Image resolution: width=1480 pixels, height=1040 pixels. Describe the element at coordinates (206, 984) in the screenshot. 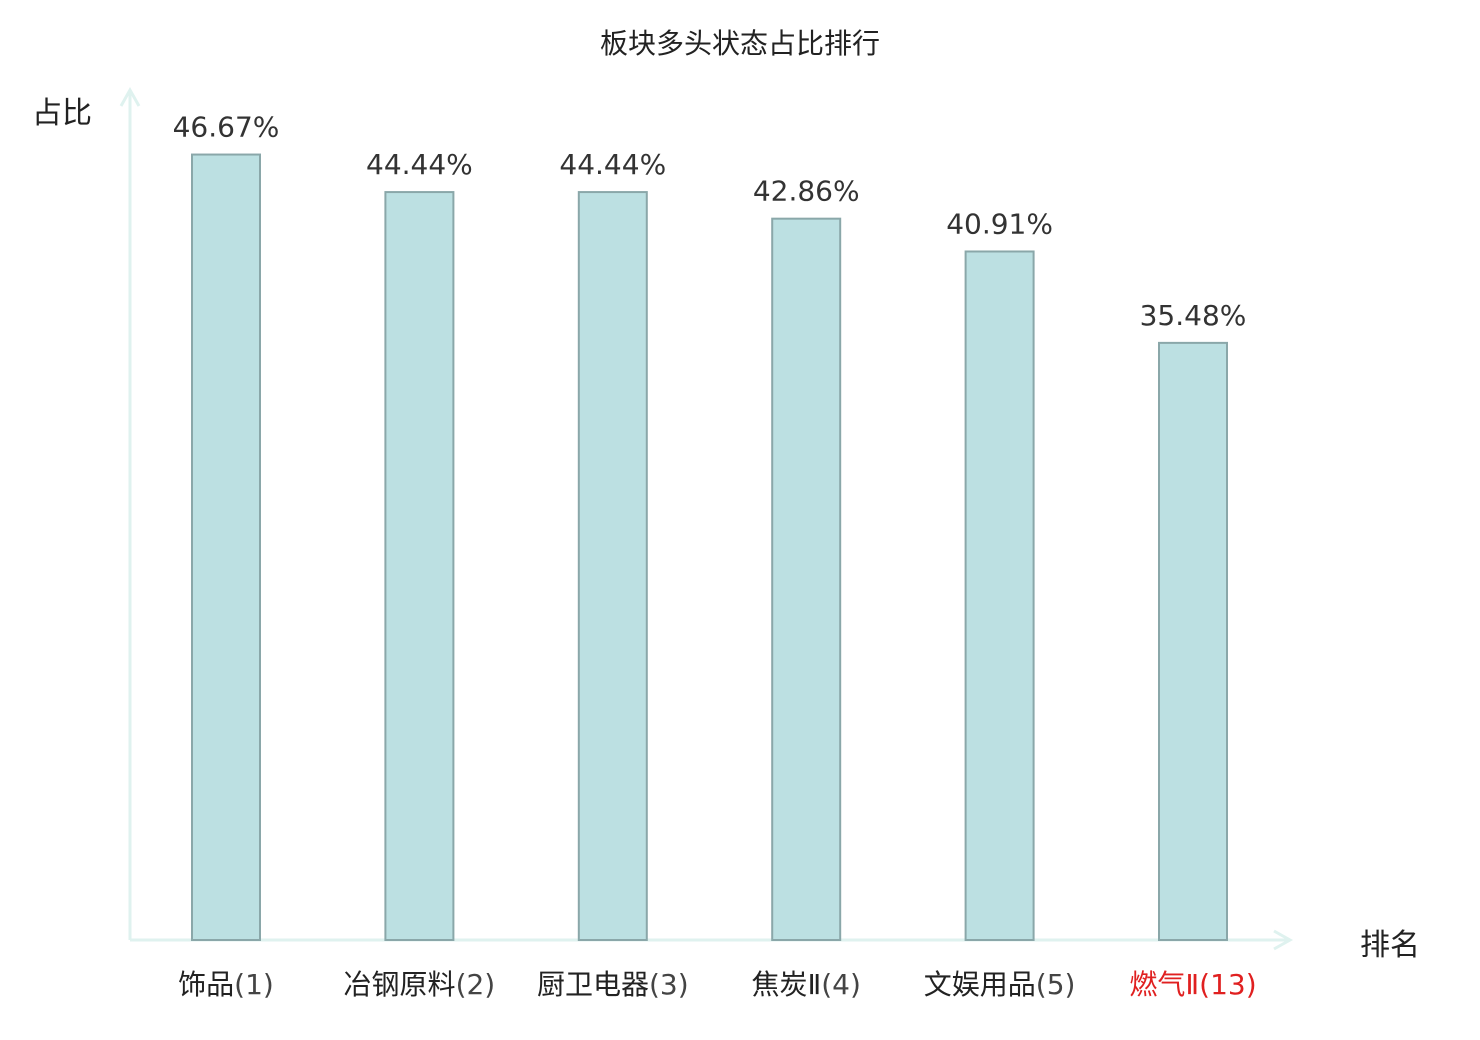

I see `category-name: 饰品` at that location.